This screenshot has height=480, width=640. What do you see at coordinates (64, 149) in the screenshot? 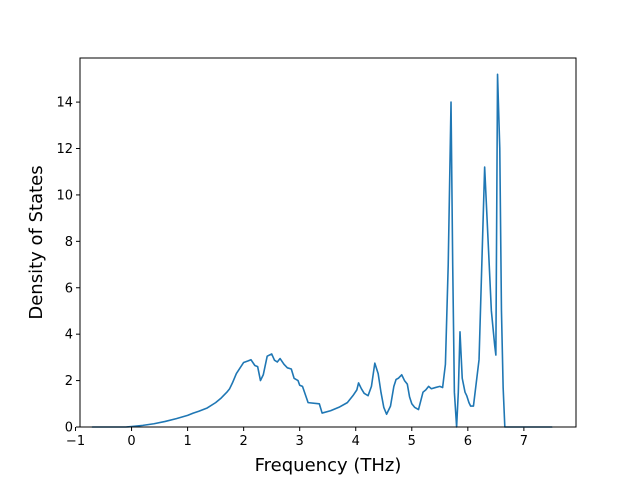
I see `y-tick-label: 12` at bounding box center [64, 149].